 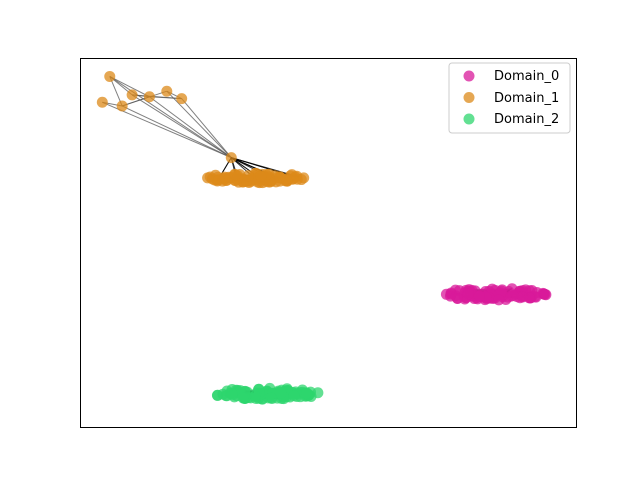 I want to click on legend-label-domain-2: Domain_2, so click(x=526, y=119).